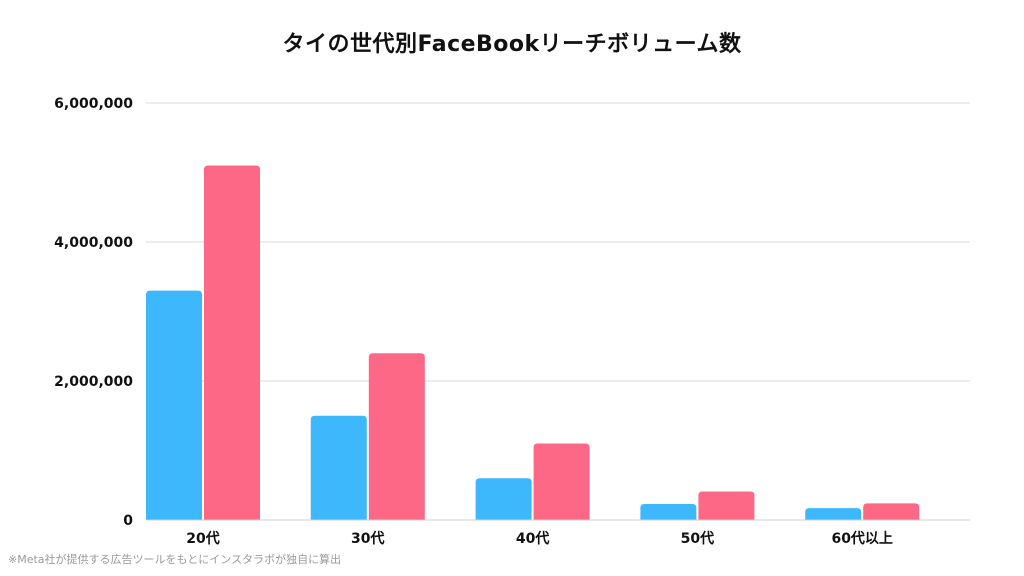 Image resolution: width=1024 pixels, height=576 pixels. What do you see at coordinates (512, 44) in the screenshot?
I see `chart-title: タイの世代別FaceBookリーチボリューム数` at bounding box center [512, 44].